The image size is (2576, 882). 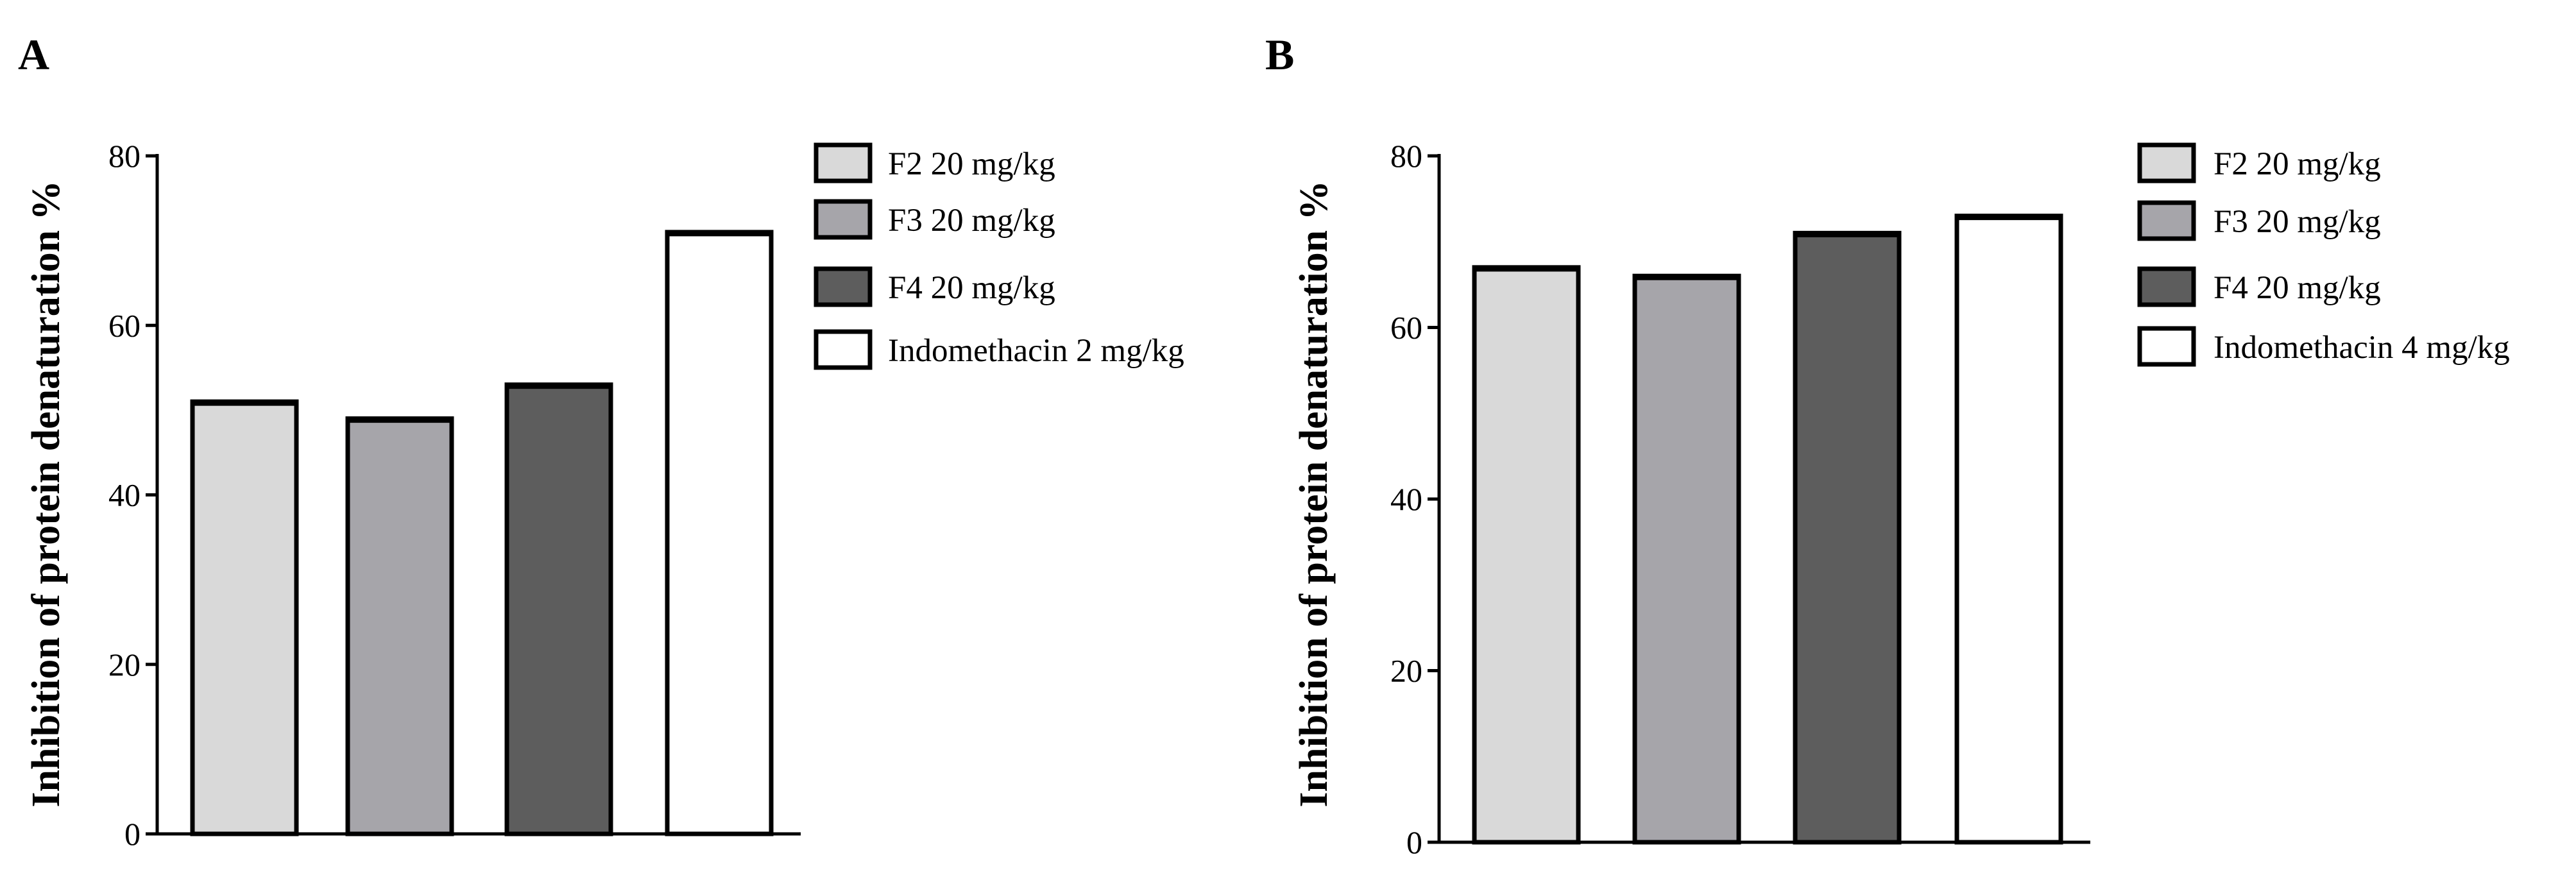 I want to click on panel-label: A, so click(x=33, y=54).